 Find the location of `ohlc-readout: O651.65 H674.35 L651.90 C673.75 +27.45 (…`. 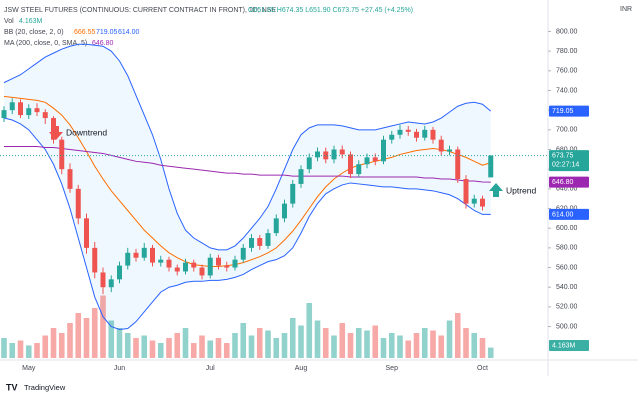

ohlc-readout: O651.65 H674.35 L651.90 C673.75 +27.45 (… is located at coordinates (330, 10).